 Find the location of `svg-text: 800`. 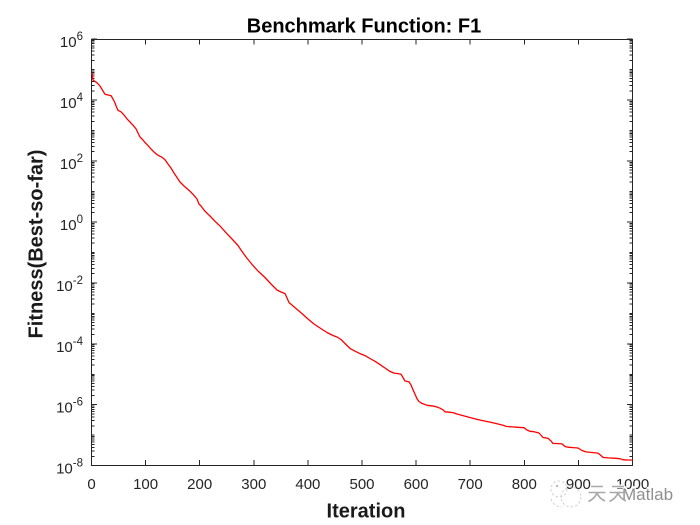

svg-text: 800 is located at coordinates (524, 484).